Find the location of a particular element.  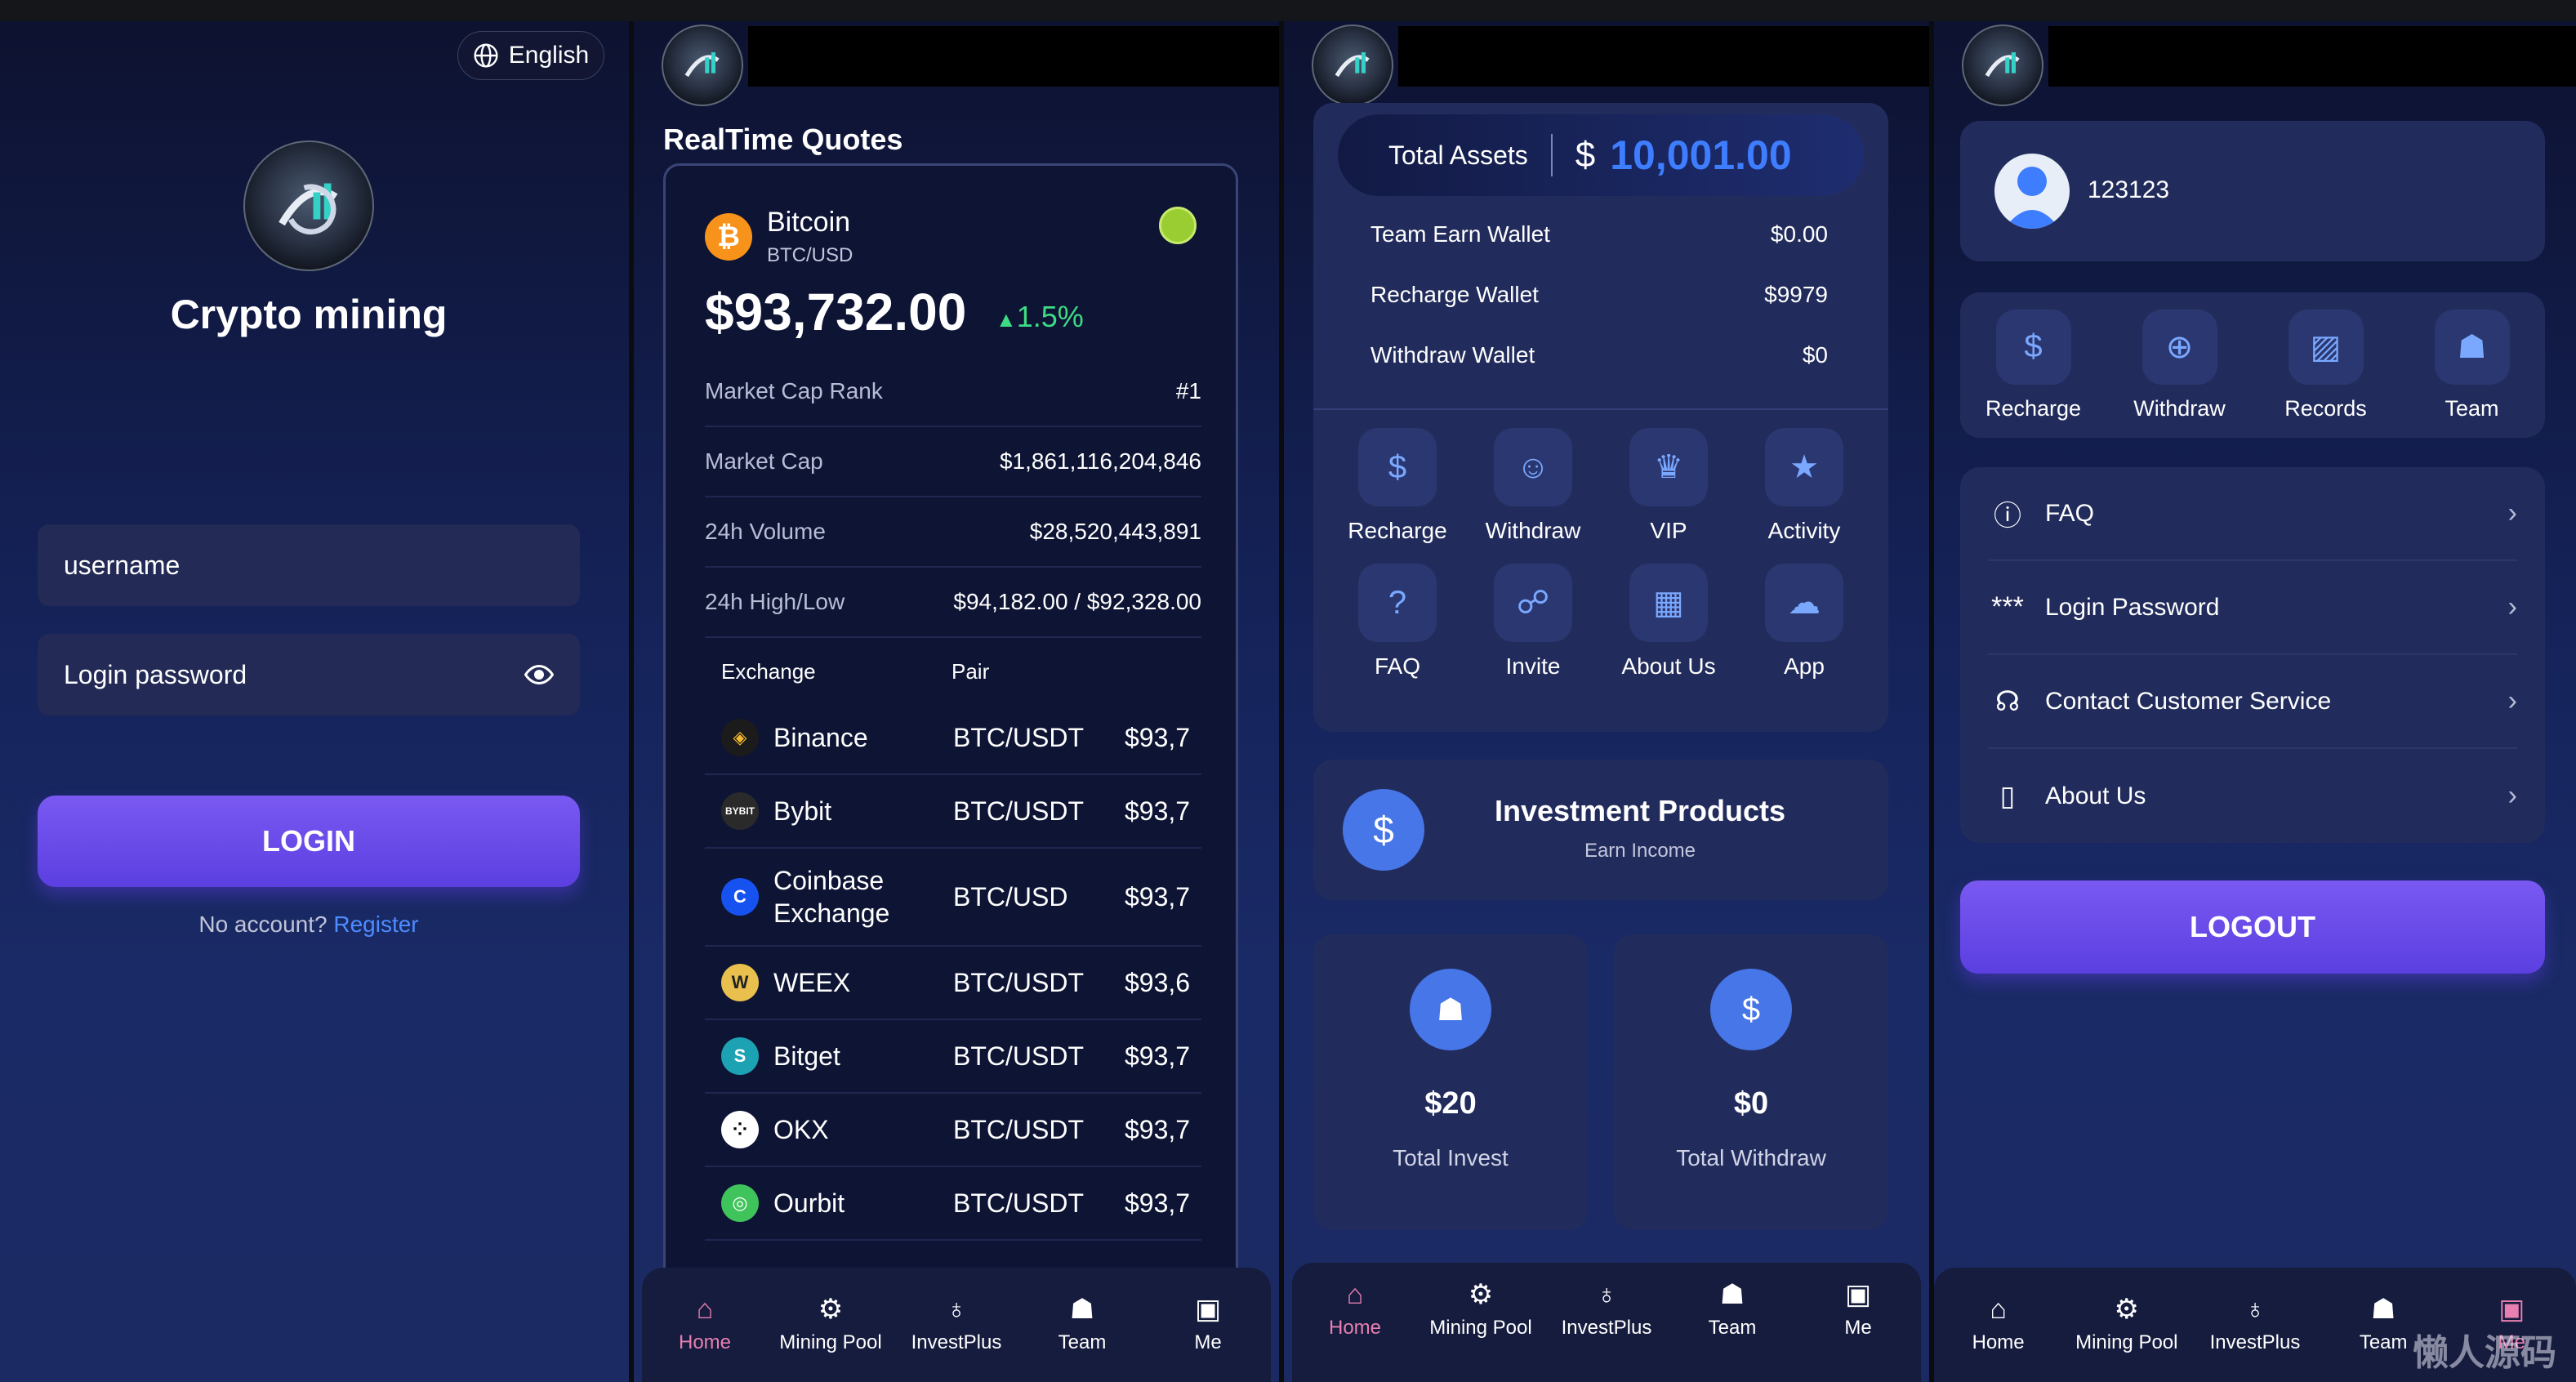

vip-button: ♛ VIP is located at coordinates (1668, 486).